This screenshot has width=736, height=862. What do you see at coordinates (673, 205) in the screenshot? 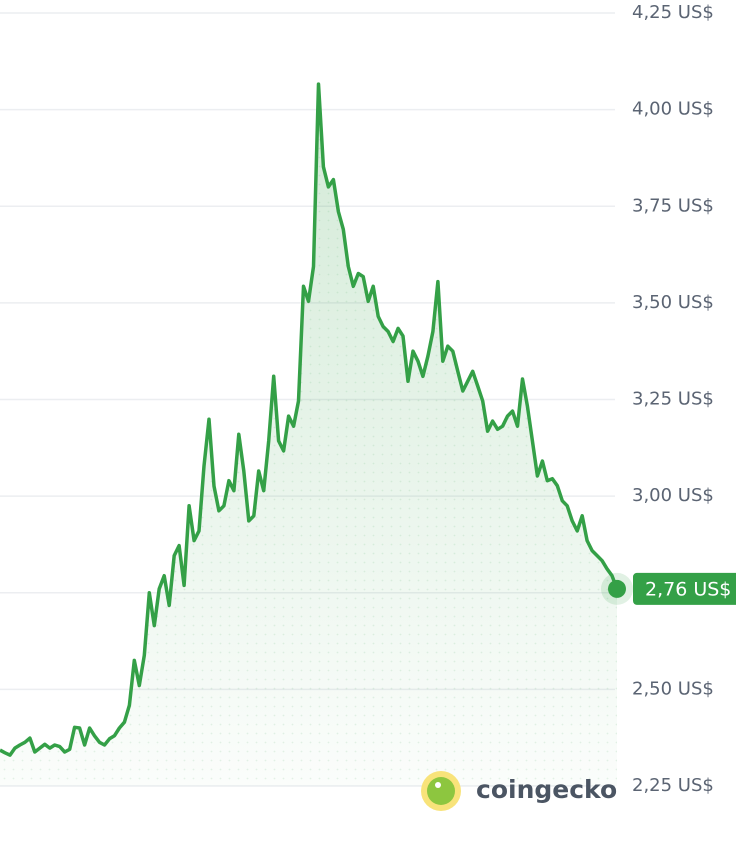
I see `y-tick-label: 3,75 US$` at bounding box center [673, 205].